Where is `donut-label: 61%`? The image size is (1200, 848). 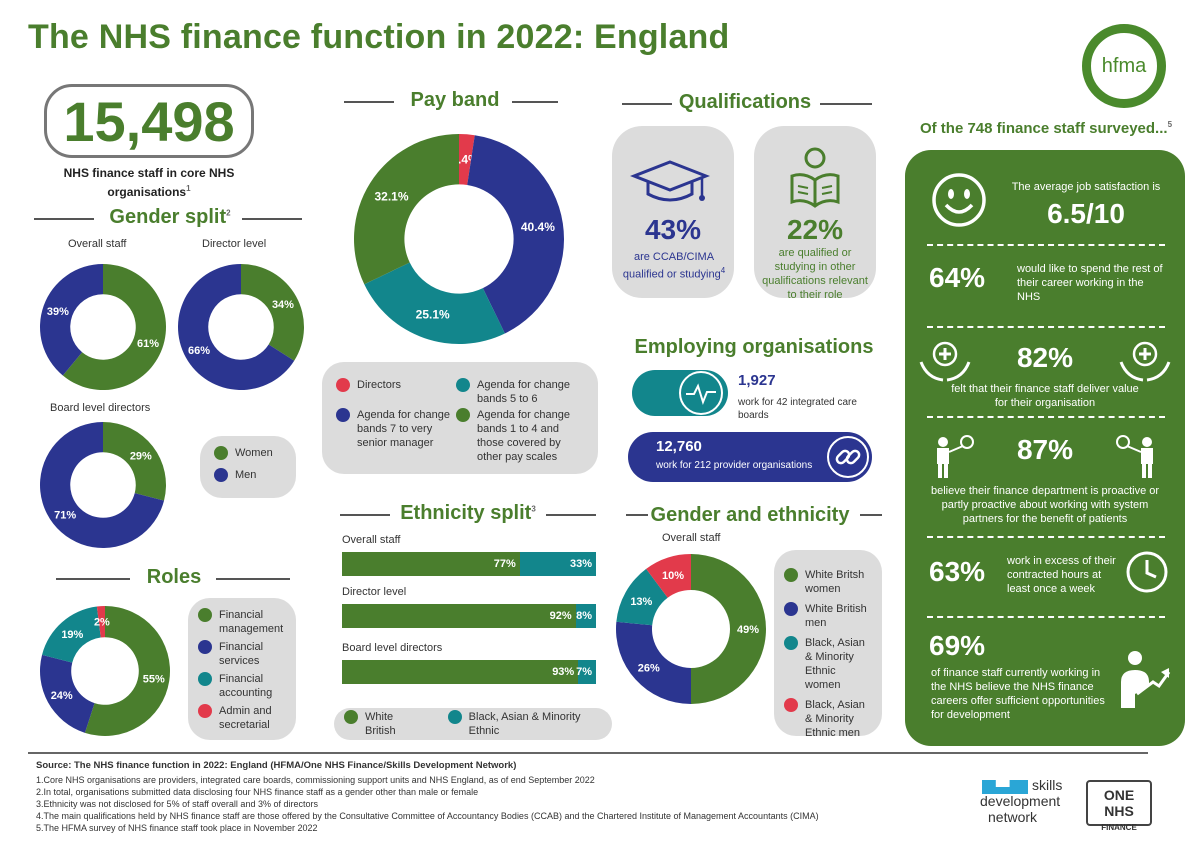 donut-label: 61% is located at coordinates (148, 344).